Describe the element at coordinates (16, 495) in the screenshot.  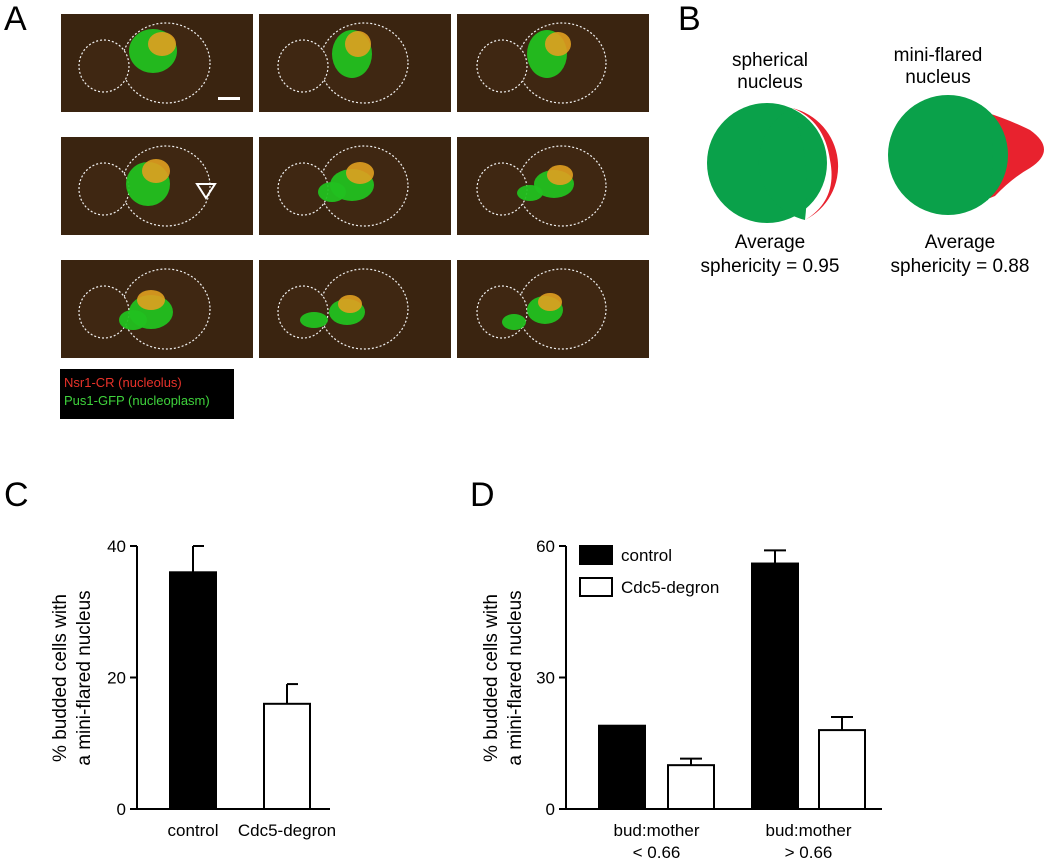
I see `panel-label-c: C` at that location.